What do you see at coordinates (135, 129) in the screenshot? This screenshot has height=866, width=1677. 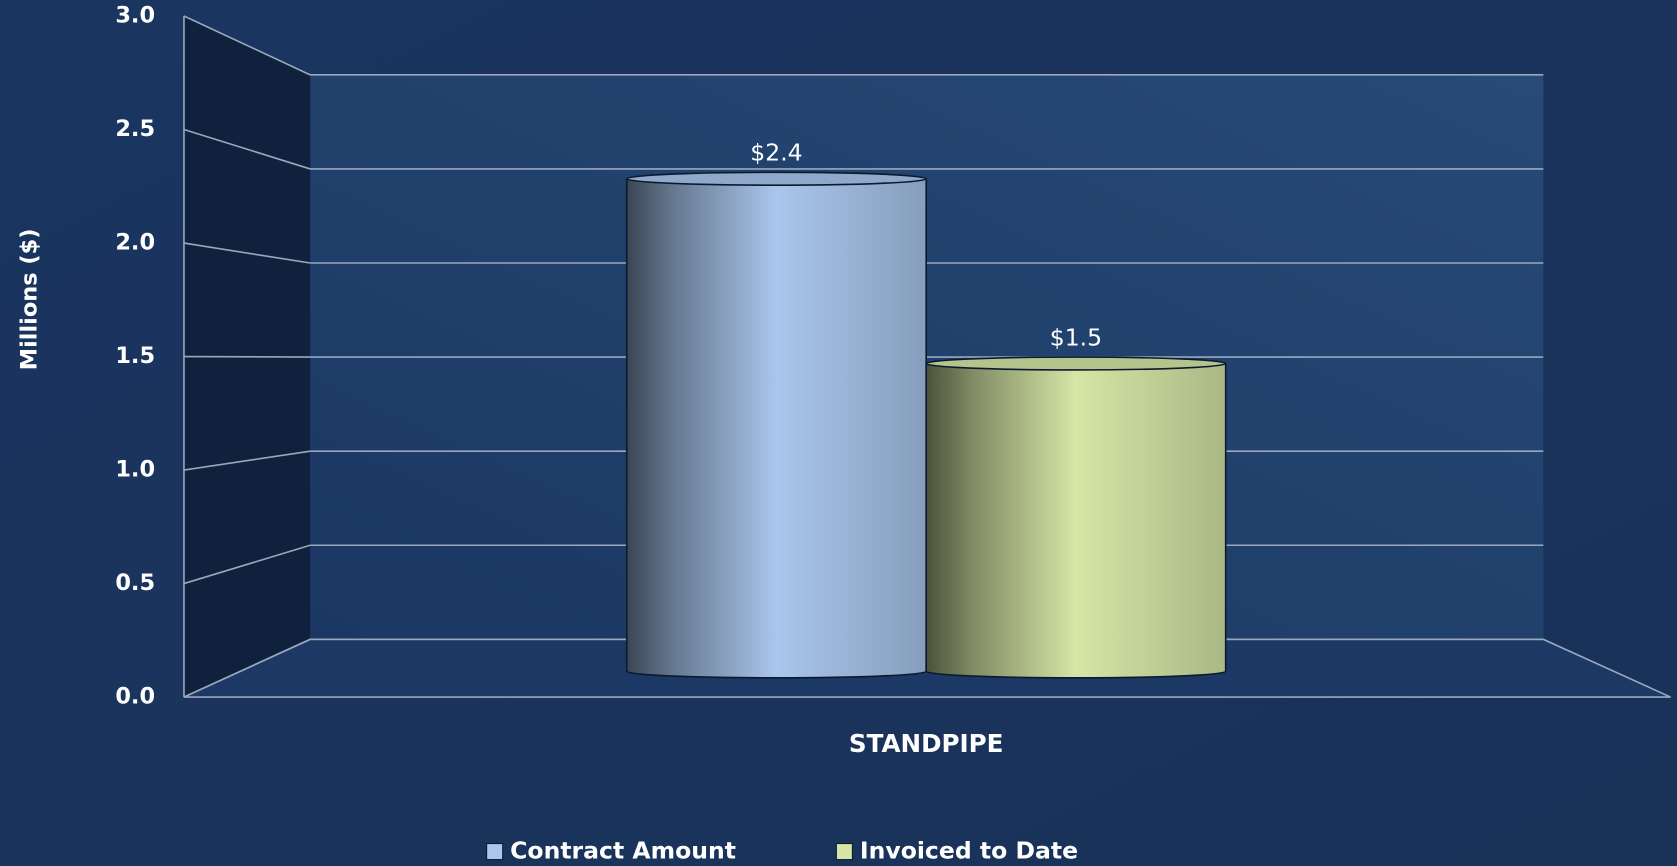 I see `y-tick-label: 2.5` at bounding box center [135, 129].